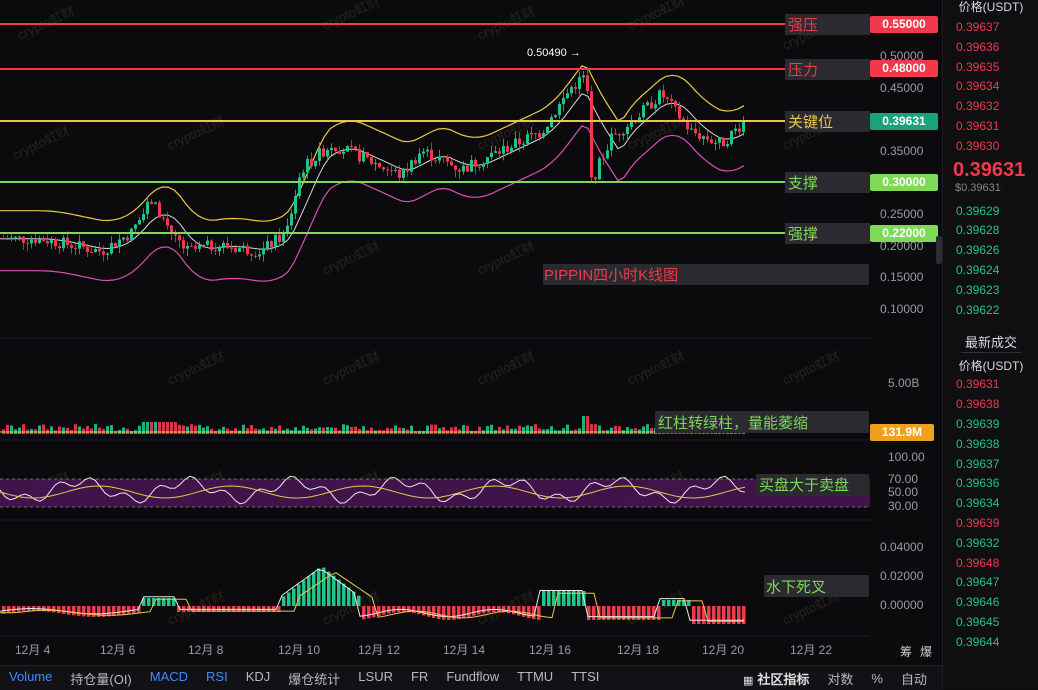  I want to click on tab-volume: Volume, so click(31, 676).